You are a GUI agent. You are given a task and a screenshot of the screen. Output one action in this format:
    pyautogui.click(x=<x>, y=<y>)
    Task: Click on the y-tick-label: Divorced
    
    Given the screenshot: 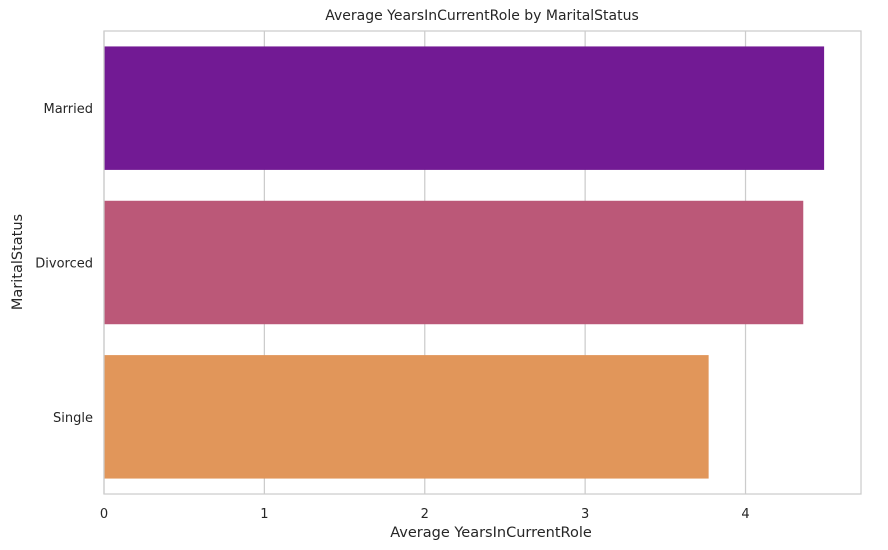 What is the action you would take?
    pyautogui.click(x=64, y=264)
    